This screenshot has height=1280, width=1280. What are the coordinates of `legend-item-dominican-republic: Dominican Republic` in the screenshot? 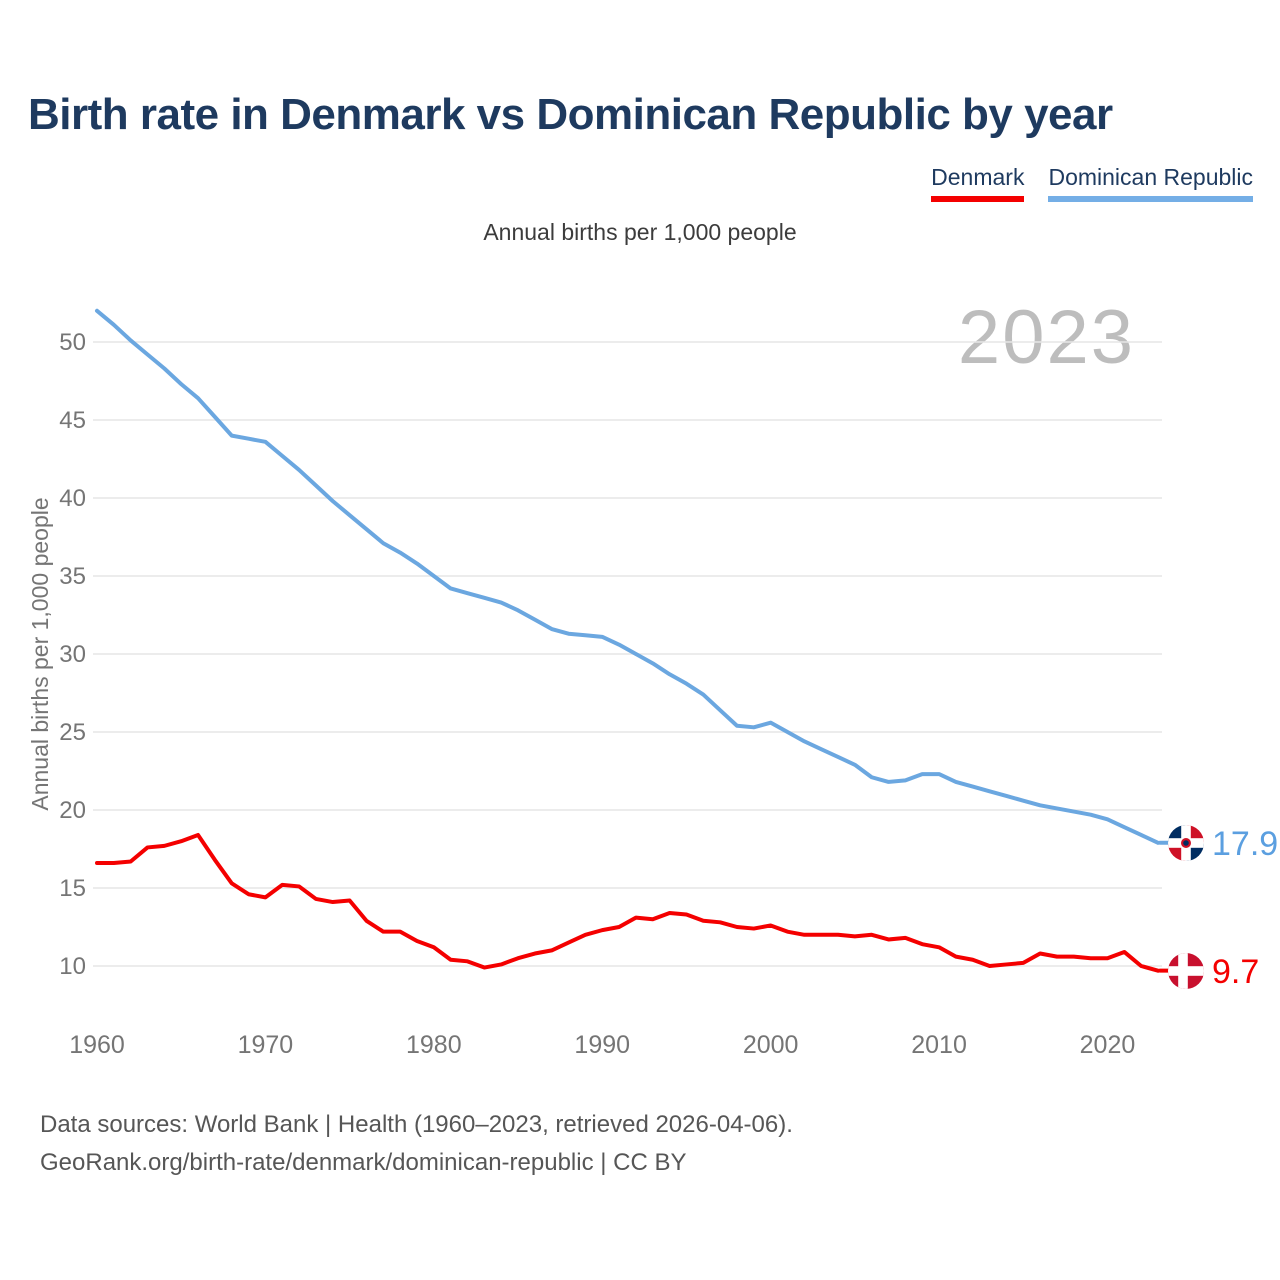 It's located at (1150, 183).